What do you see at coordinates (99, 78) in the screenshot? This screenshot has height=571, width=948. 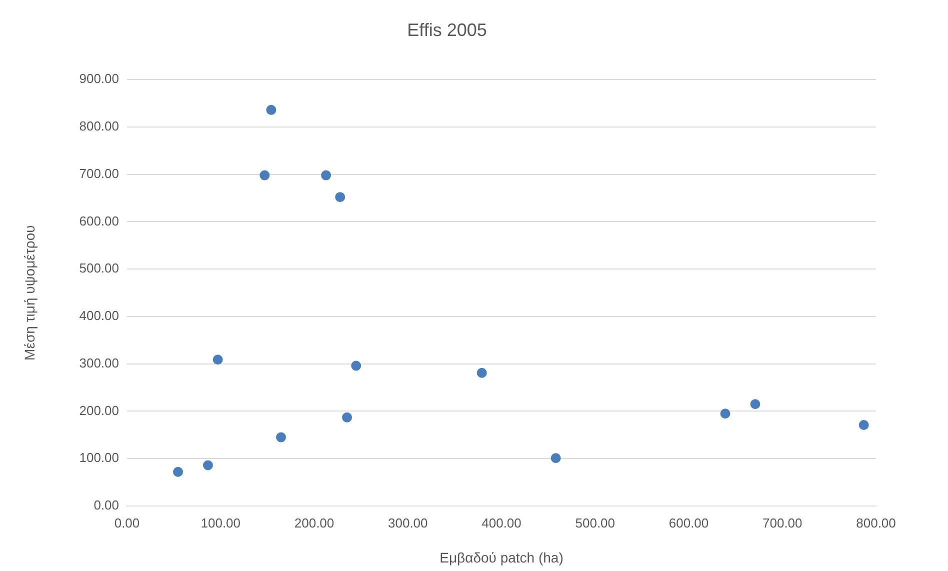 I see `y-tick-label: 900.00` at bounding box center [99, 78].